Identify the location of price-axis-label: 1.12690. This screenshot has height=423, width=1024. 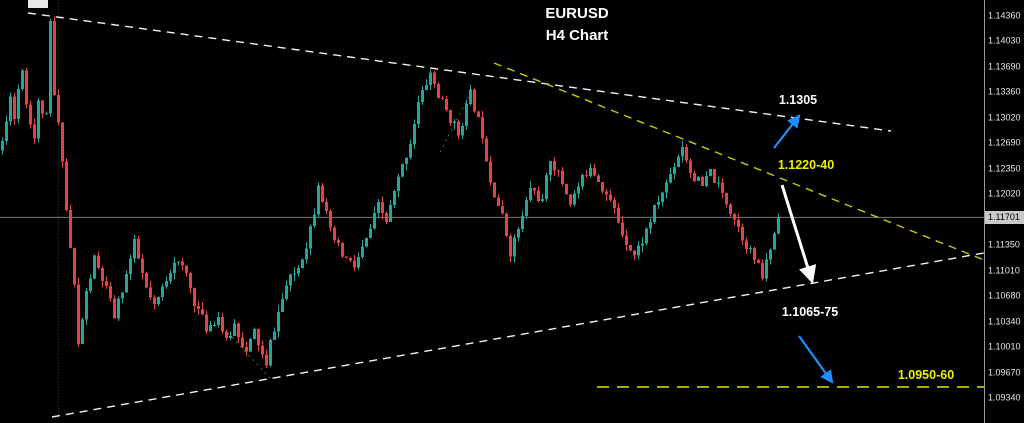
(1004, 143).